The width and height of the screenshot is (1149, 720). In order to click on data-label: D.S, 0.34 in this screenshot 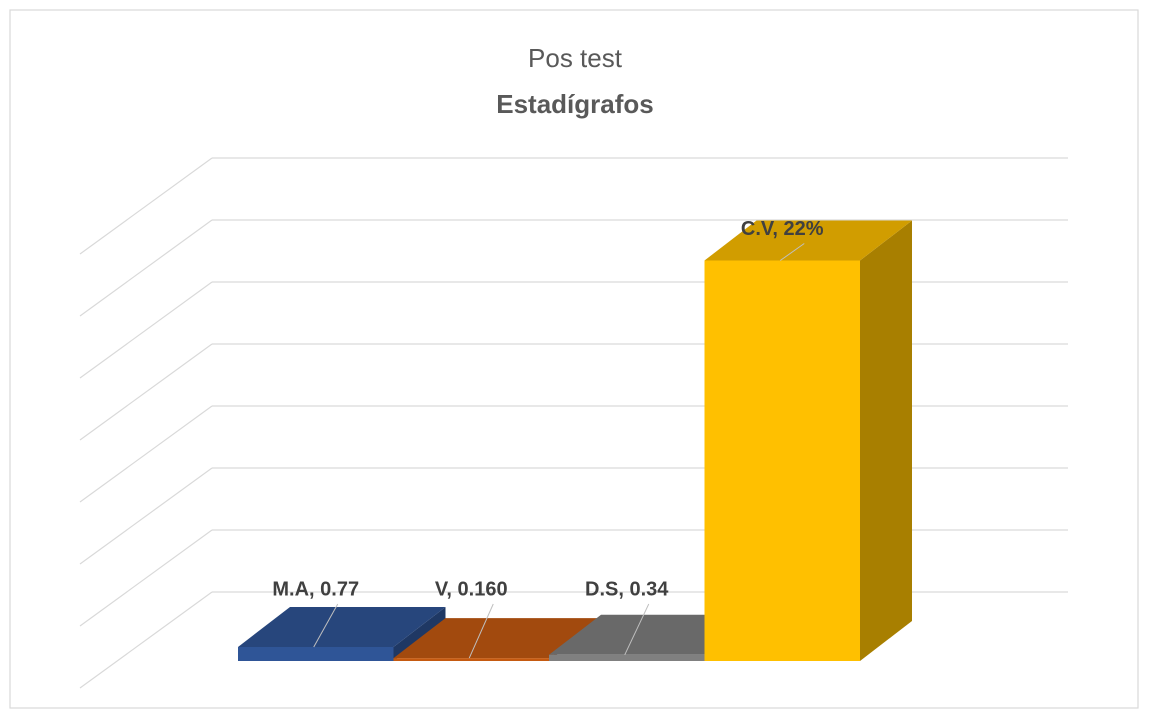, I will do `click(627, 589)`.